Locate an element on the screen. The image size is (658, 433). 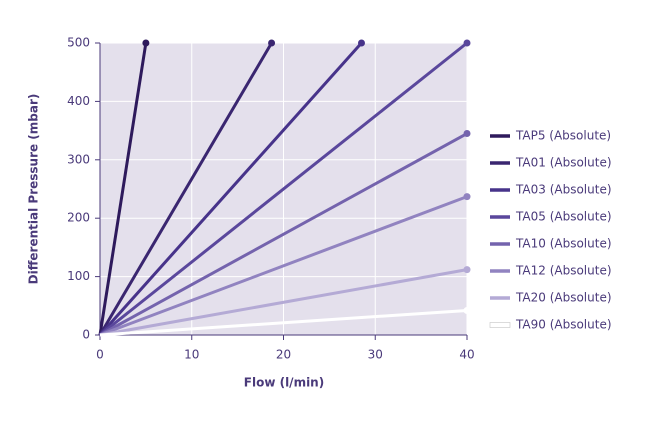
y-tick-label: 300 is located at coordinates (78, 159).